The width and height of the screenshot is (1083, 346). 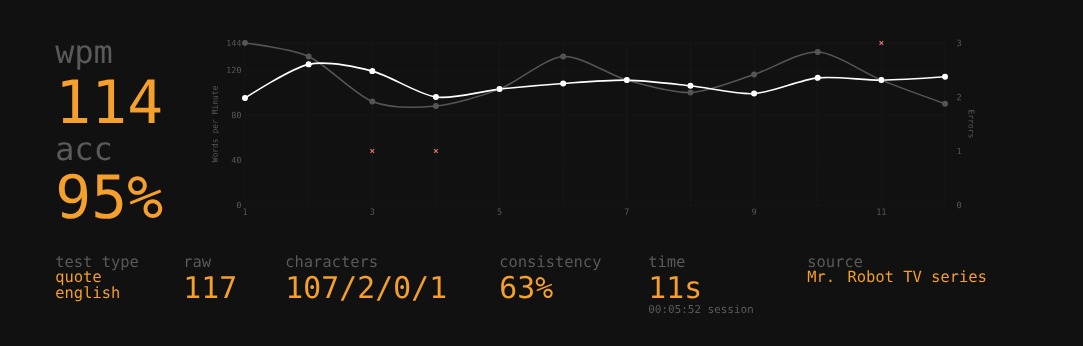 What do you see at coordinates (550, 263) in the screenshot?
I see `text: consistency` at bounding box center [550, 263].